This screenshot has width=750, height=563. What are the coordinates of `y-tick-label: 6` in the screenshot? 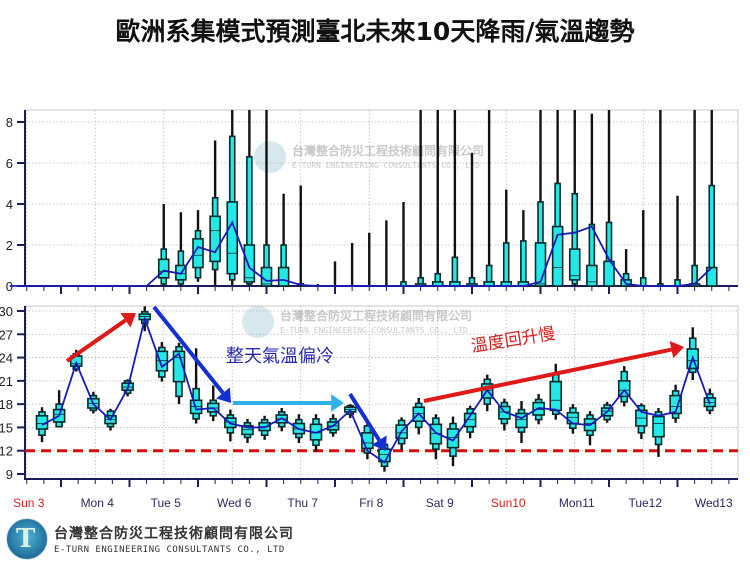 It's located at (9, 163).